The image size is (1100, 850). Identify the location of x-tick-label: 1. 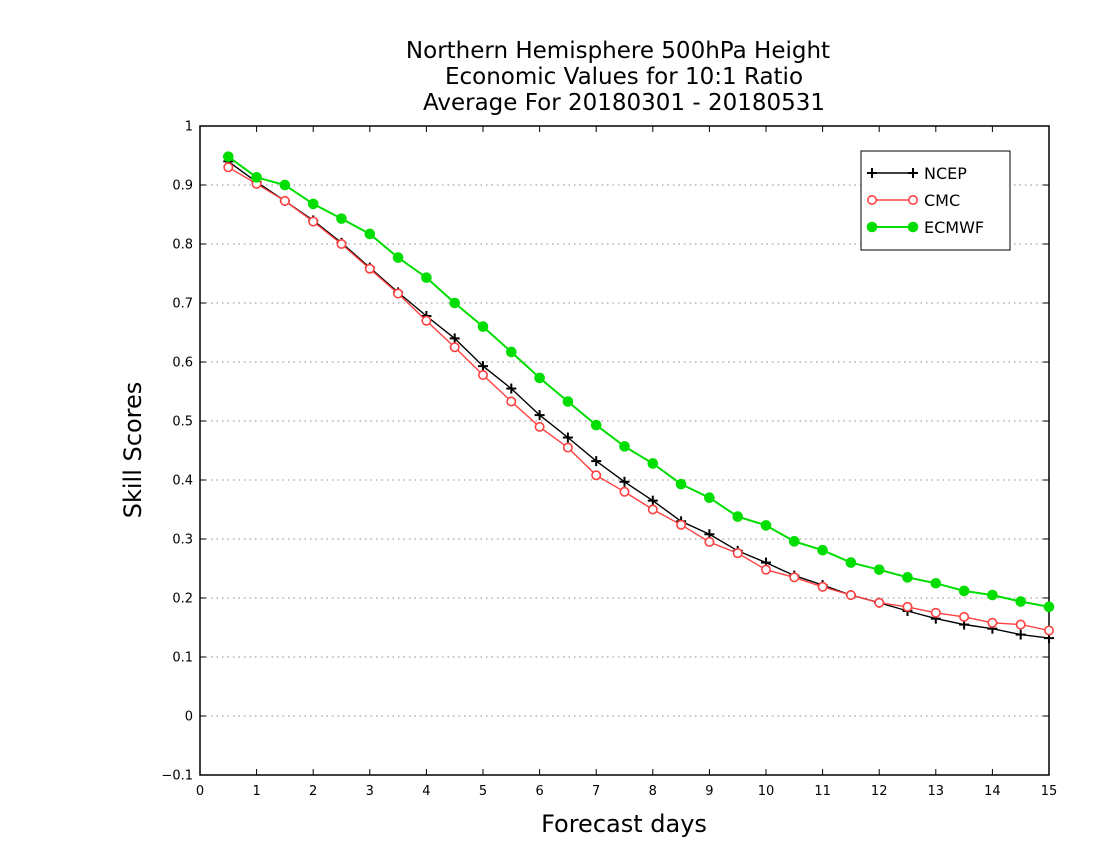
(256, 791).